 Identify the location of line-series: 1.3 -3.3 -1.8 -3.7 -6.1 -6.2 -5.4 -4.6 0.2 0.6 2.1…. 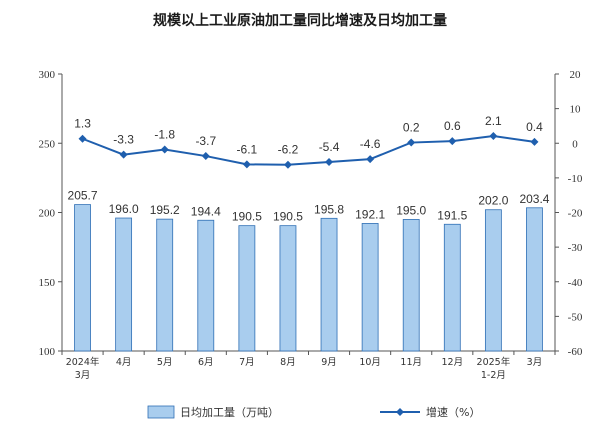
(308, 141).